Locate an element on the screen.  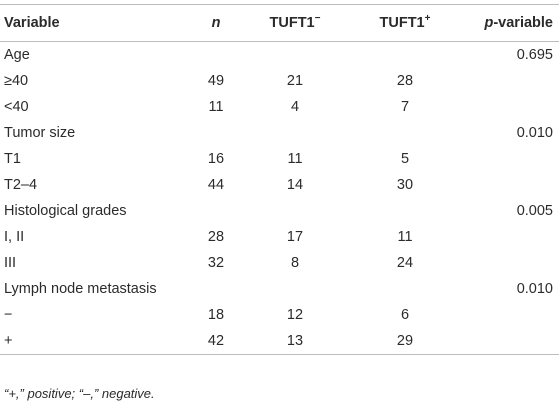
header-p-variable: p-variable is located at coordinates (509, 23).